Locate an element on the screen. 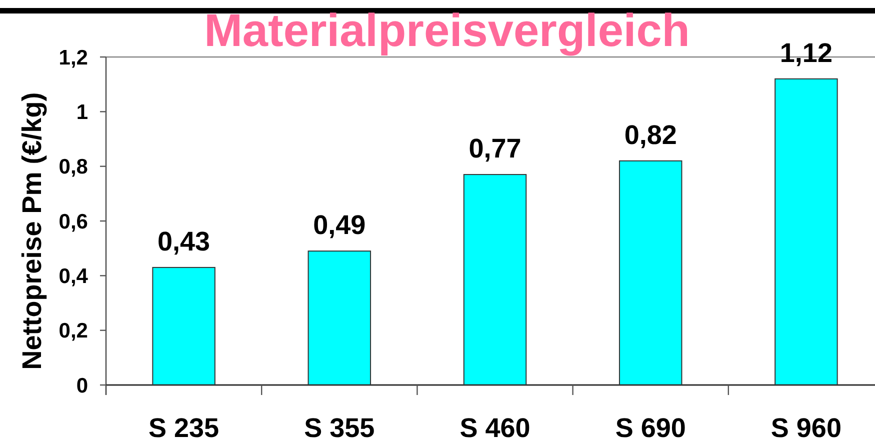  x-tick-label: S 960 is located at coordinates (806, 428).